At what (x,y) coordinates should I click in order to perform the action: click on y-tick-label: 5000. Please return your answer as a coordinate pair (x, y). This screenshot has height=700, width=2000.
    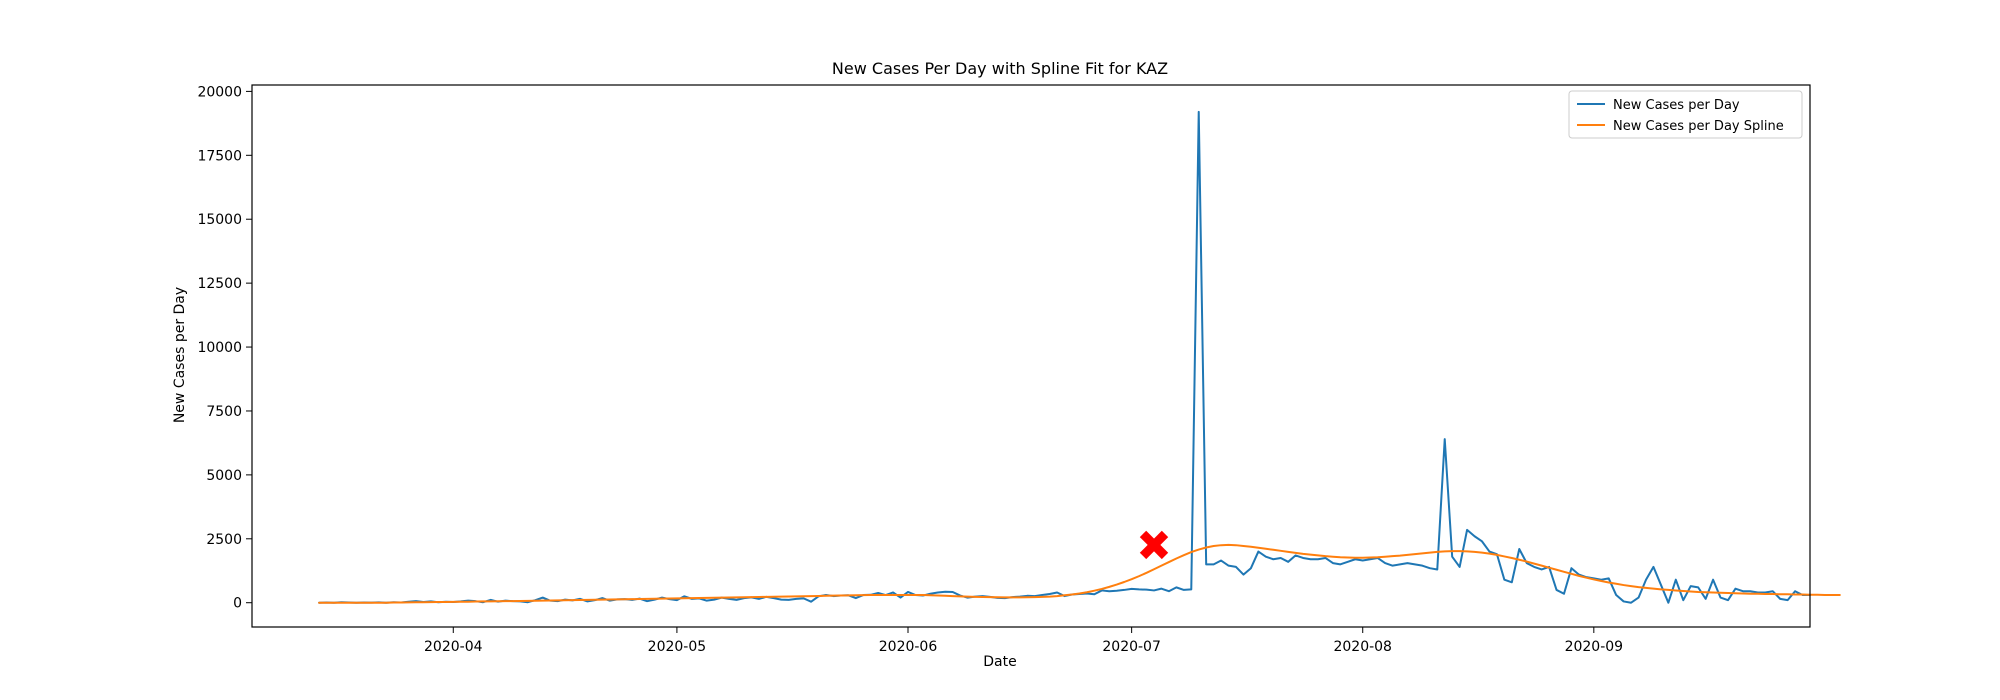
    Looking at the image, I should click on (224, 476).